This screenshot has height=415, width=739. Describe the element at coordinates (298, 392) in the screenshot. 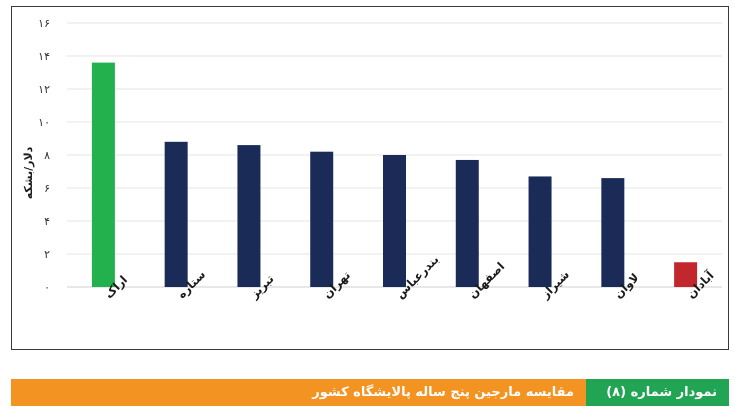

I see `figure-caption-title: مقایسه مارجین پنج ساله پالایشگاه کشور` at that location.